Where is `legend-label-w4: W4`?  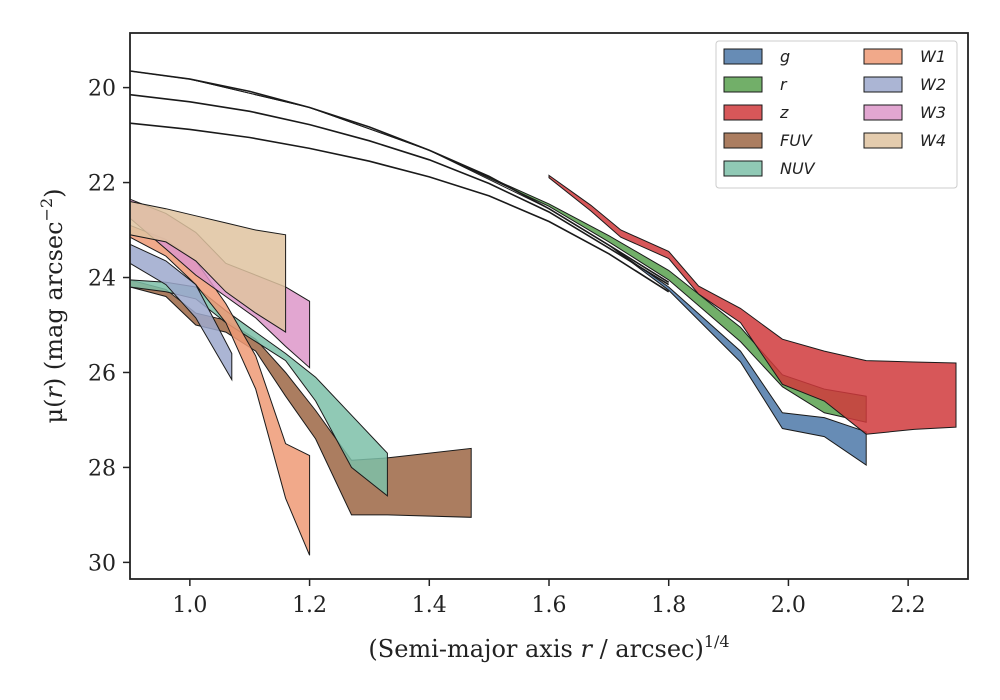 legend-label-w4: W4 is located at coordinates (933, 140).